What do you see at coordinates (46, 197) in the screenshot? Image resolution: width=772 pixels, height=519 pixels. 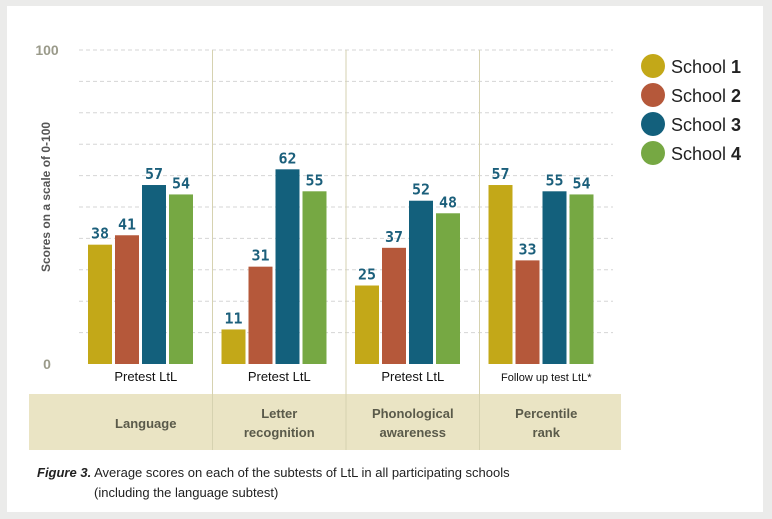 I see `y-axis-title: Scores on a scale of 0-100` at bounding box center [46, 197].